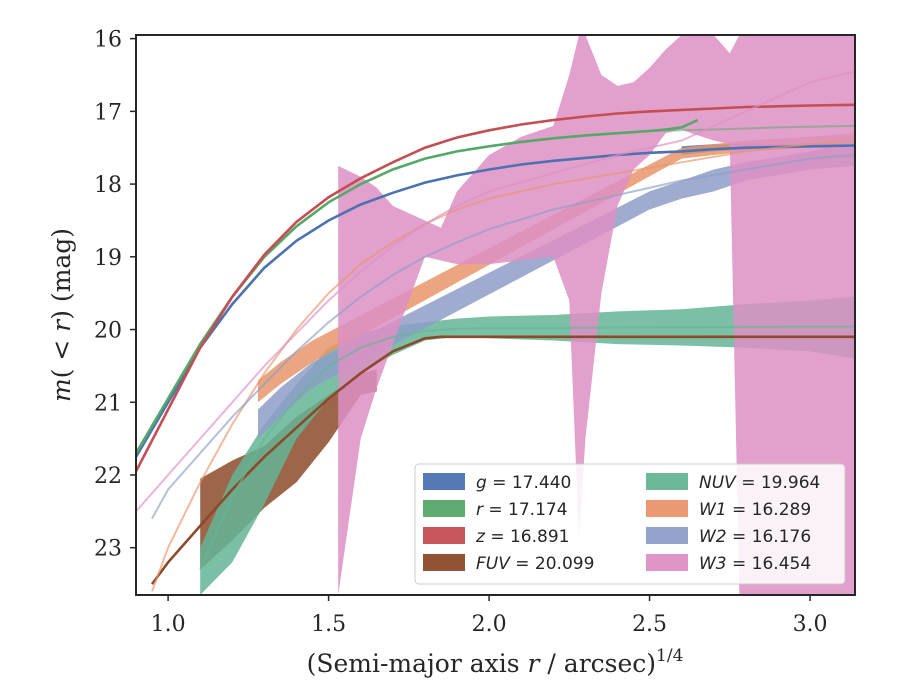 This screenshot has width=900, height=700. Describe the element at coordinates (108, 476) in the screenshot. I see `y-tick-label: 22` at that location.